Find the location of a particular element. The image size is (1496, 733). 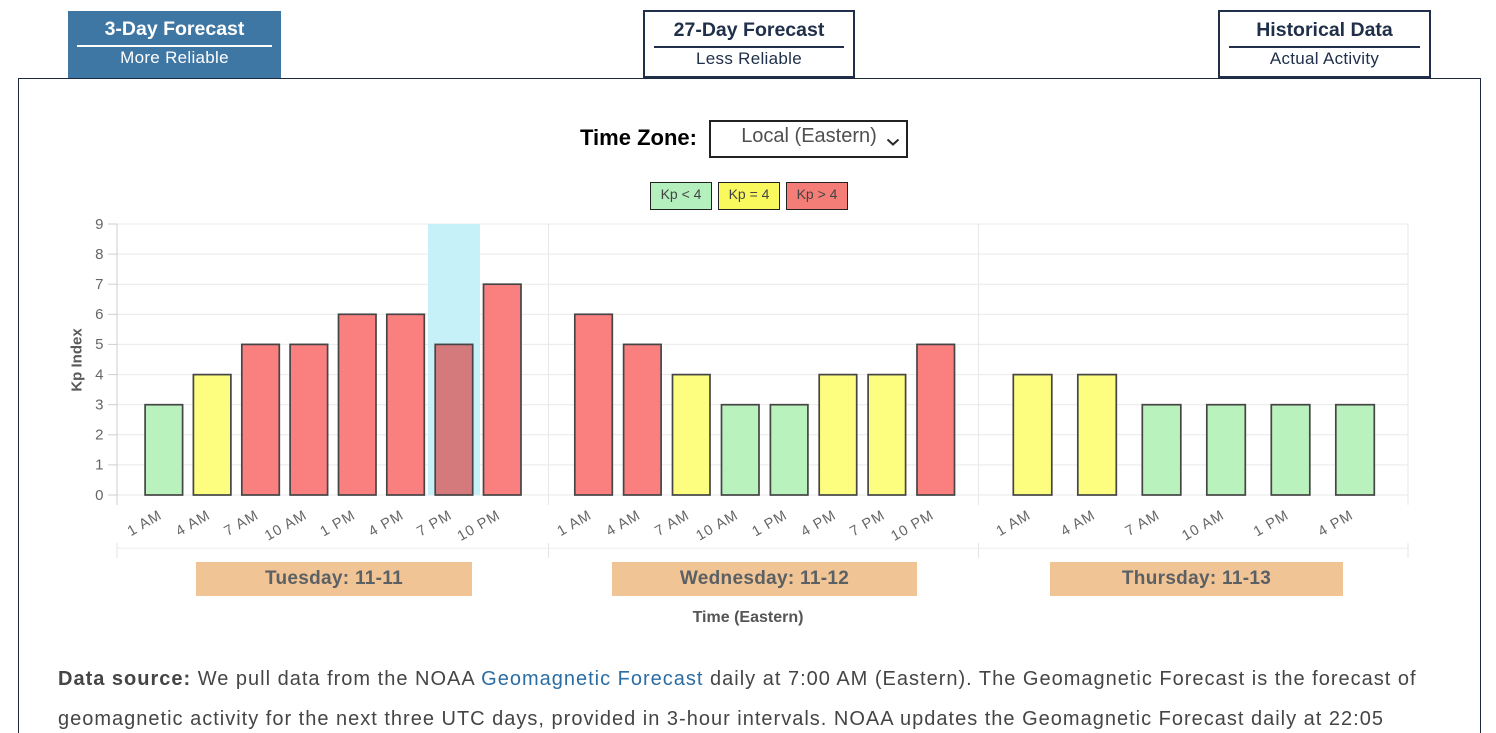

svg-text: 5 is located at coordinates (99, 344).